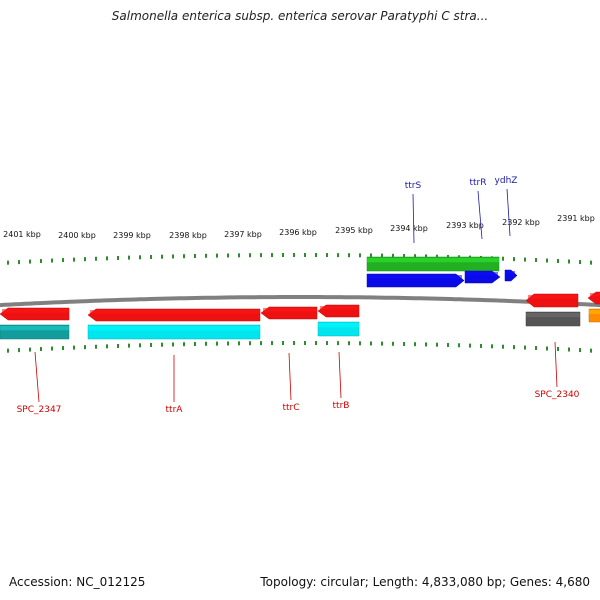  I want to click on gene-label-ttrs: ttrS, so click(413, 186).